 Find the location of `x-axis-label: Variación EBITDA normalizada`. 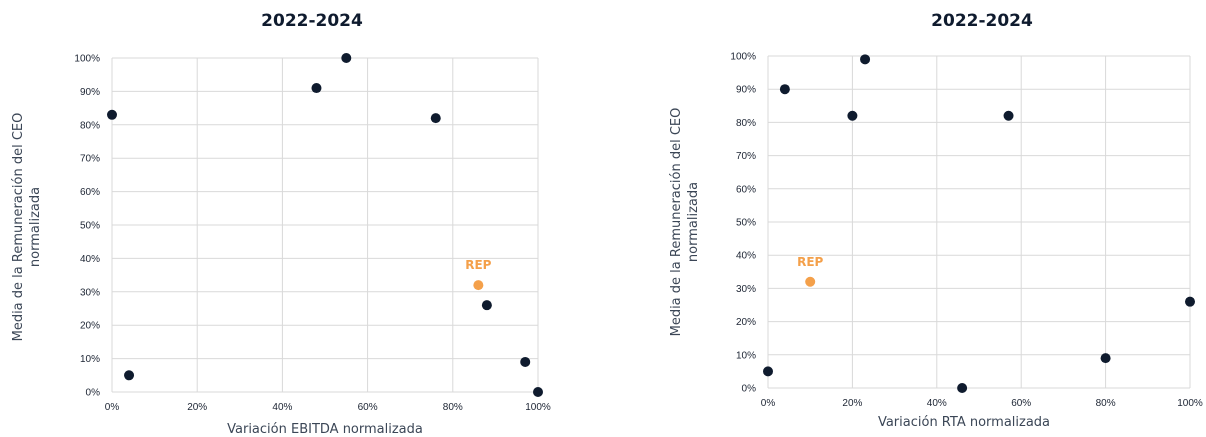

x-axis-label: Variación EBITDA normalizada is located at coordinates (325, 429).